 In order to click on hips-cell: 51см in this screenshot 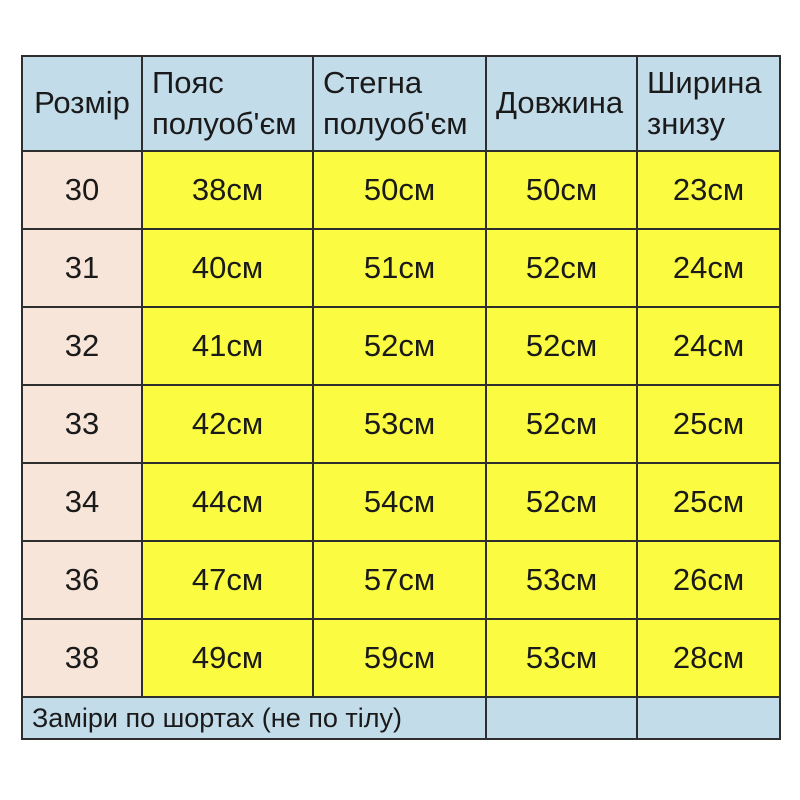, I will do `click(399, 268)`.